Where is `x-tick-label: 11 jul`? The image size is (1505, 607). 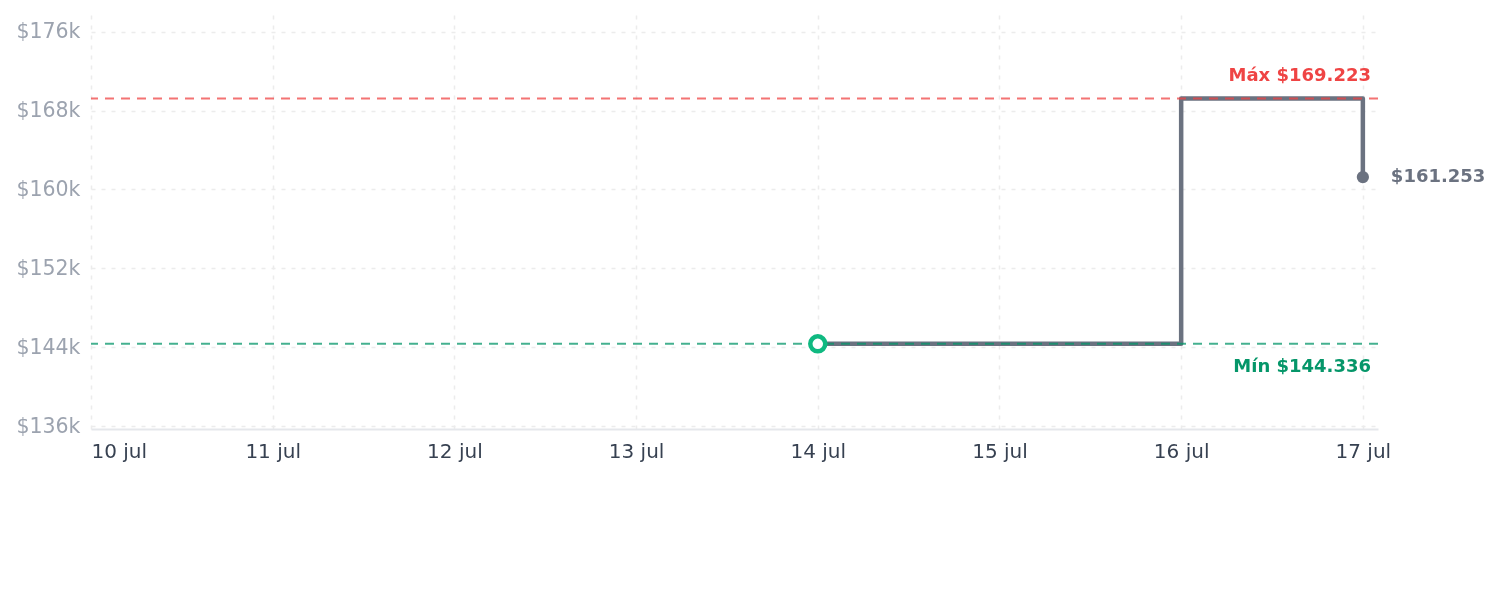
x-tick-label: 11 jul is located at coordinates (273, 450).